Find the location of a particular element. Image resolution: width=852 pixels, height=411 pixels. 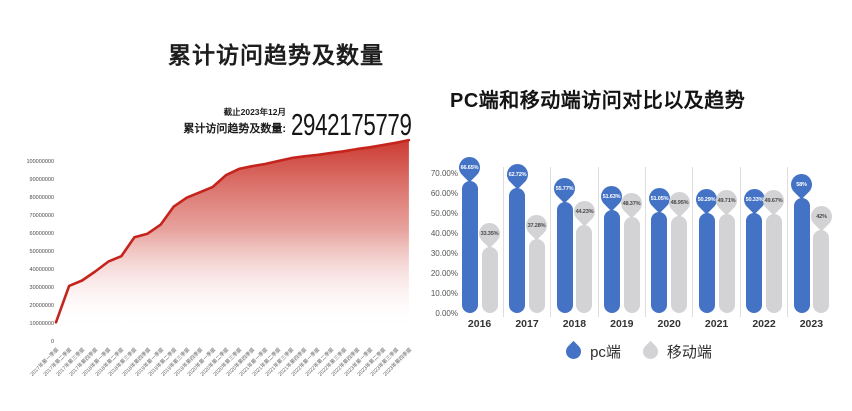

bar-value-label: 48.37% is located at coordinates (631, 203).